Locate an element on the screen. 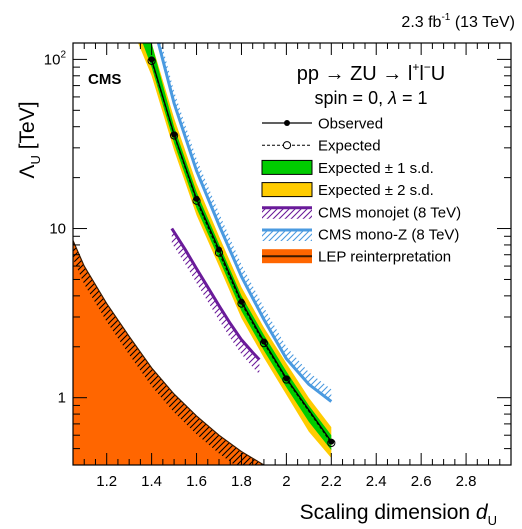  legend-label: Expected ± 1 s.d. is located at coordinates (376, 168).